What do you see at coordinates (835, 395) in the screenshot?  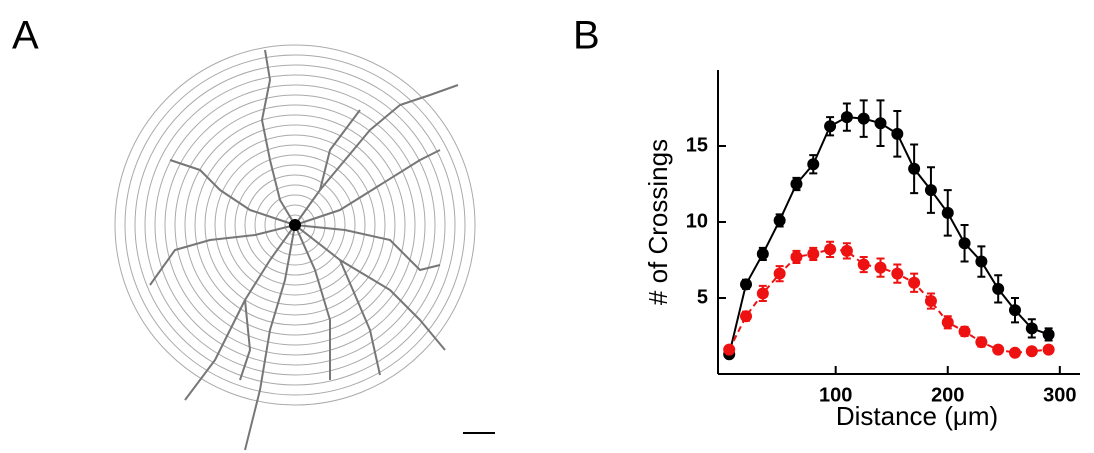 I see `x-tick-label: 100` at bounding box center [835, 395].